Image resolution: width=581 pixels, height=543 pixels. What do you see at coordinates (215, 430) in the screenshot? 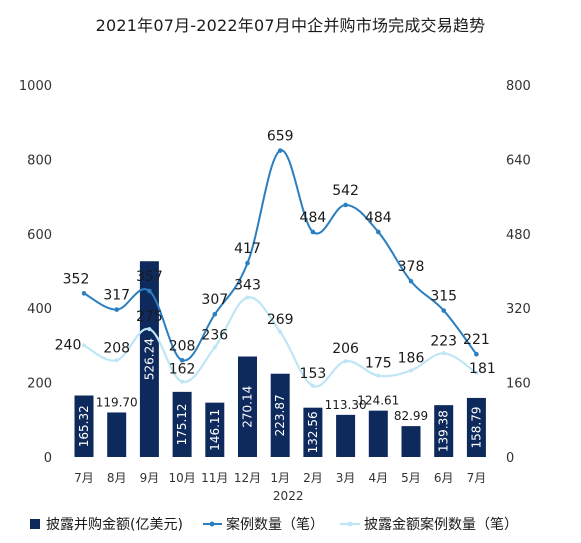
I see `bar-value-label: 146.11` at bounding box center [215, 430].